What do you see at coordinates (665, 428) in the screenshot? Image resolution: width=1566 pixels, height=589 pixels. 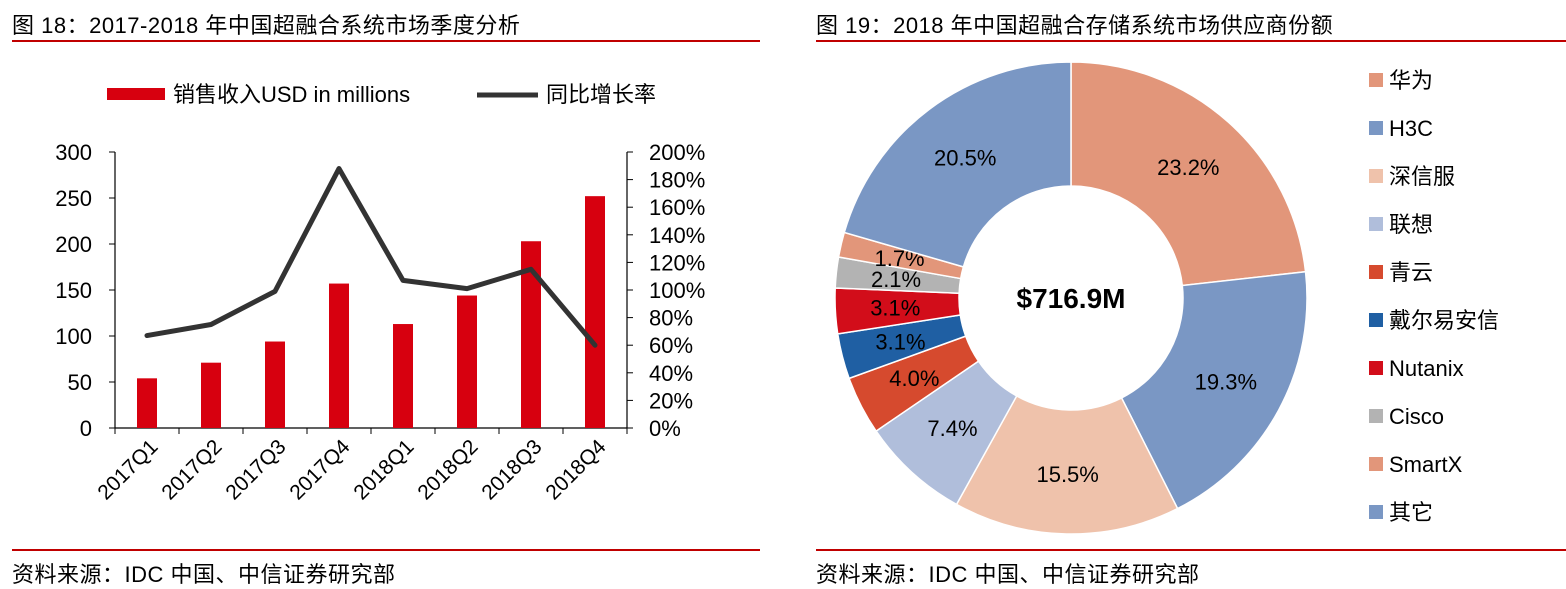 I see `right-y-tick-label: 0%` at bounding box center [665, 428].